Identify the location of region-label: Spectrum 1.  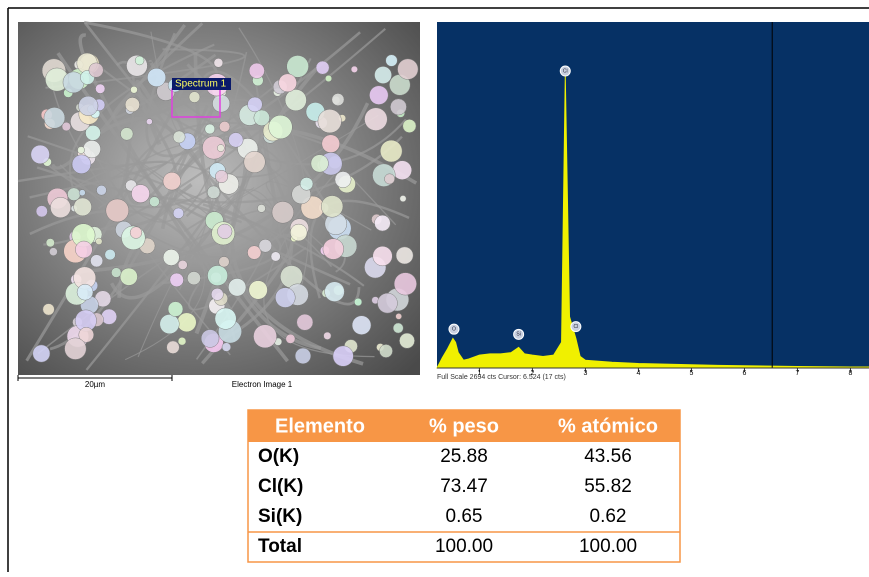
(201, 84).